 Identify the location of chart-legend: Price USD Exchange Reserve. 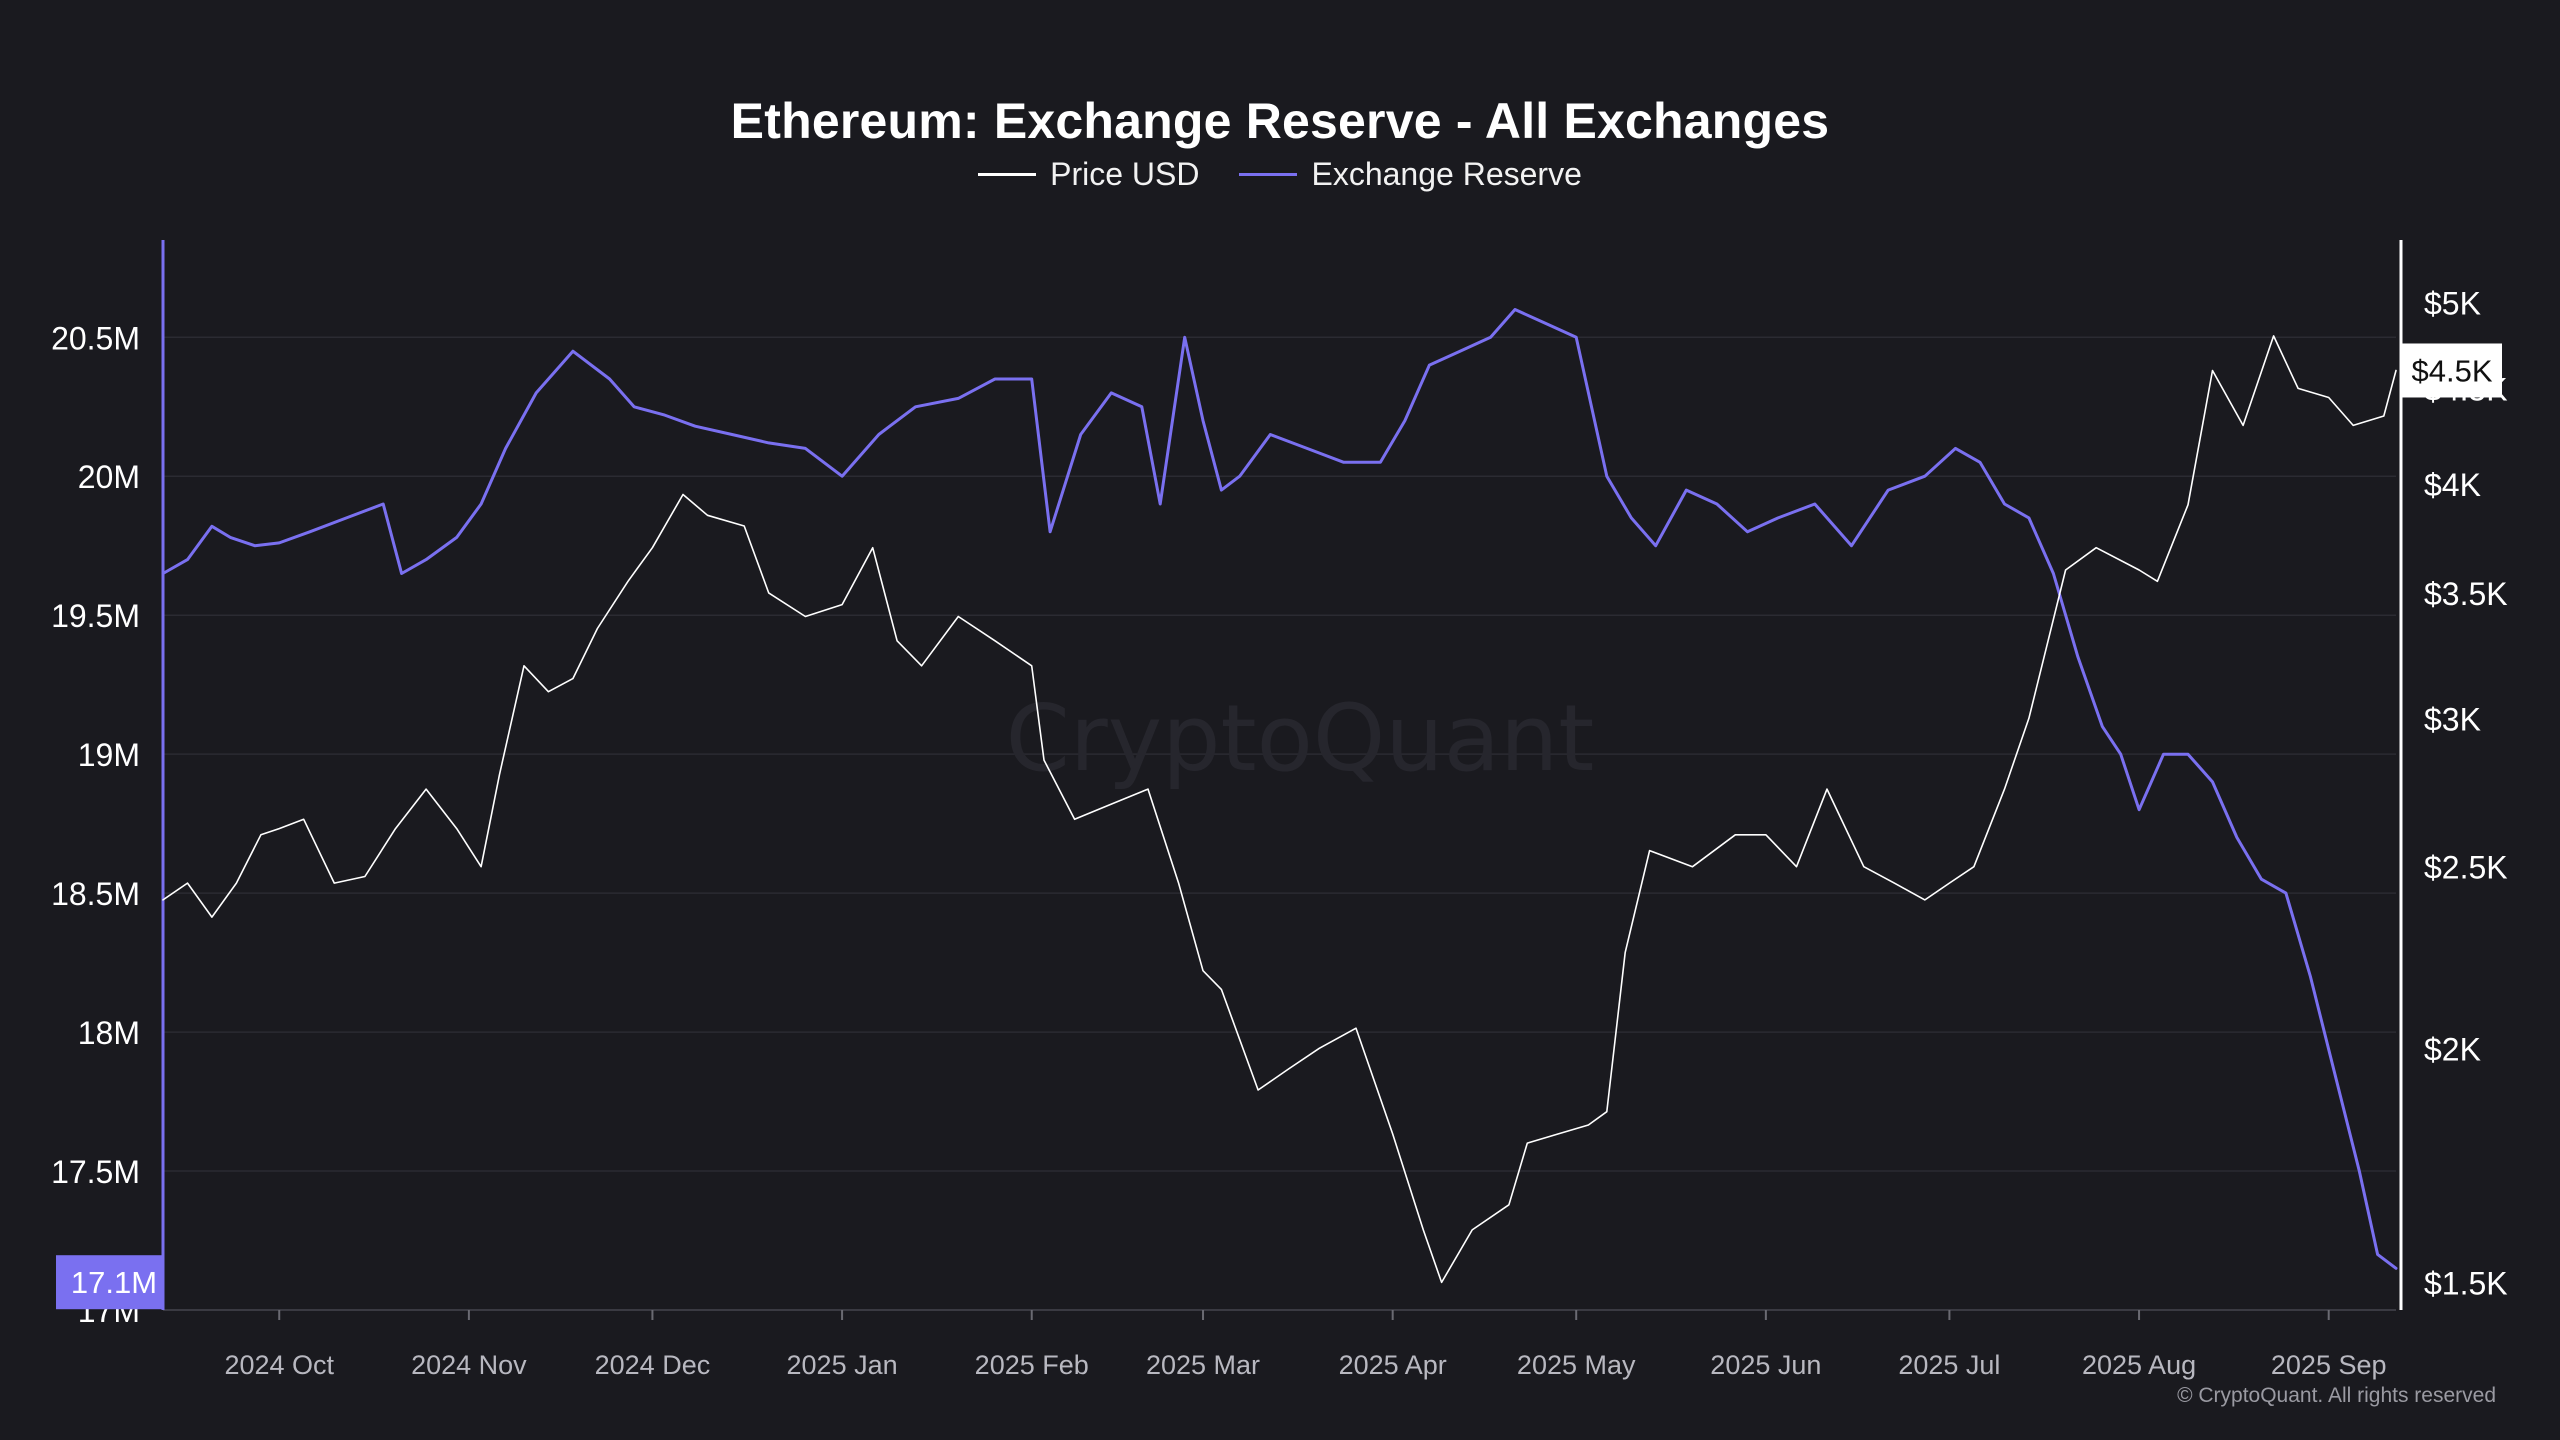
(1280, 174).